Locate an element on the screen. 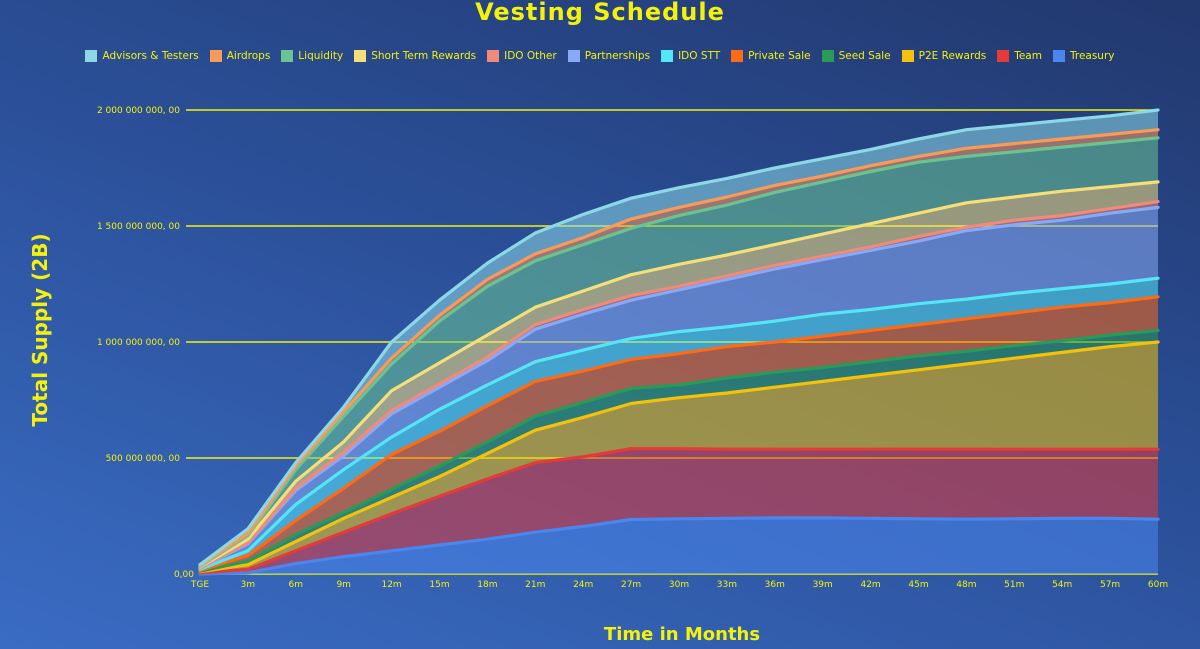  x-tick-label: 33m is located at coordinates (727, 585).